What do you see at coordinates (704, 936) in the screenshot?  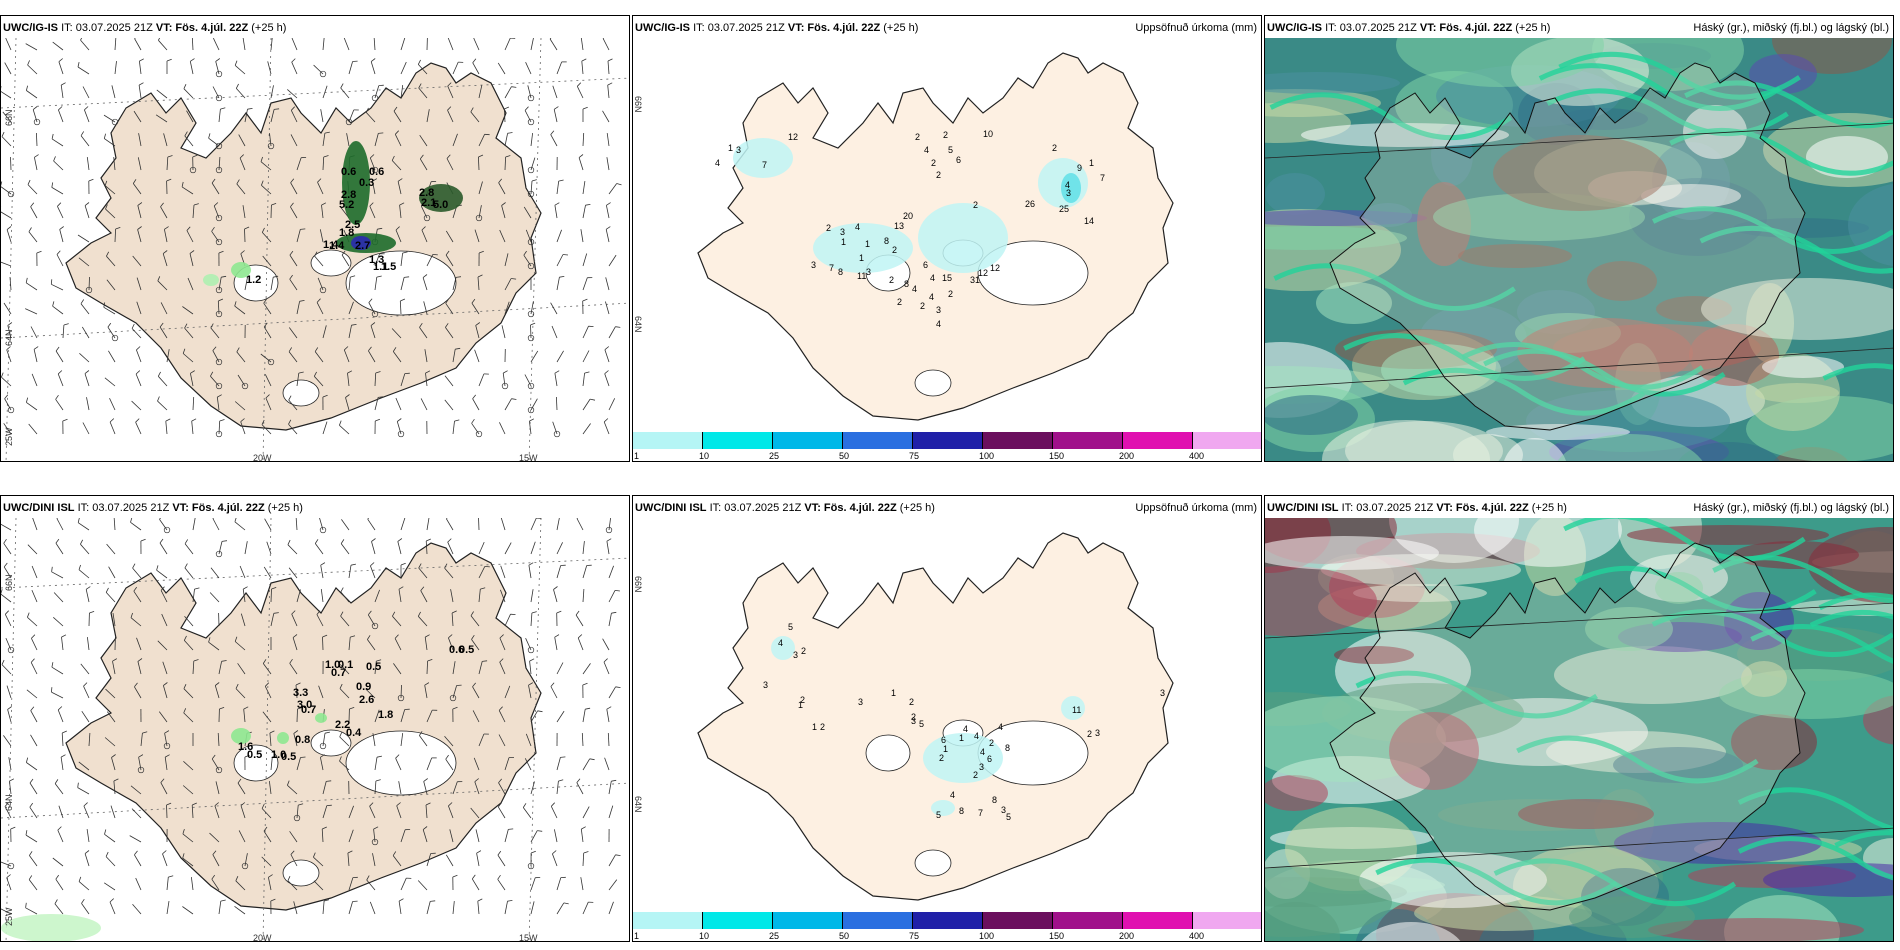 I see `colorbar-label: 10` at bounding box center [704, 936].